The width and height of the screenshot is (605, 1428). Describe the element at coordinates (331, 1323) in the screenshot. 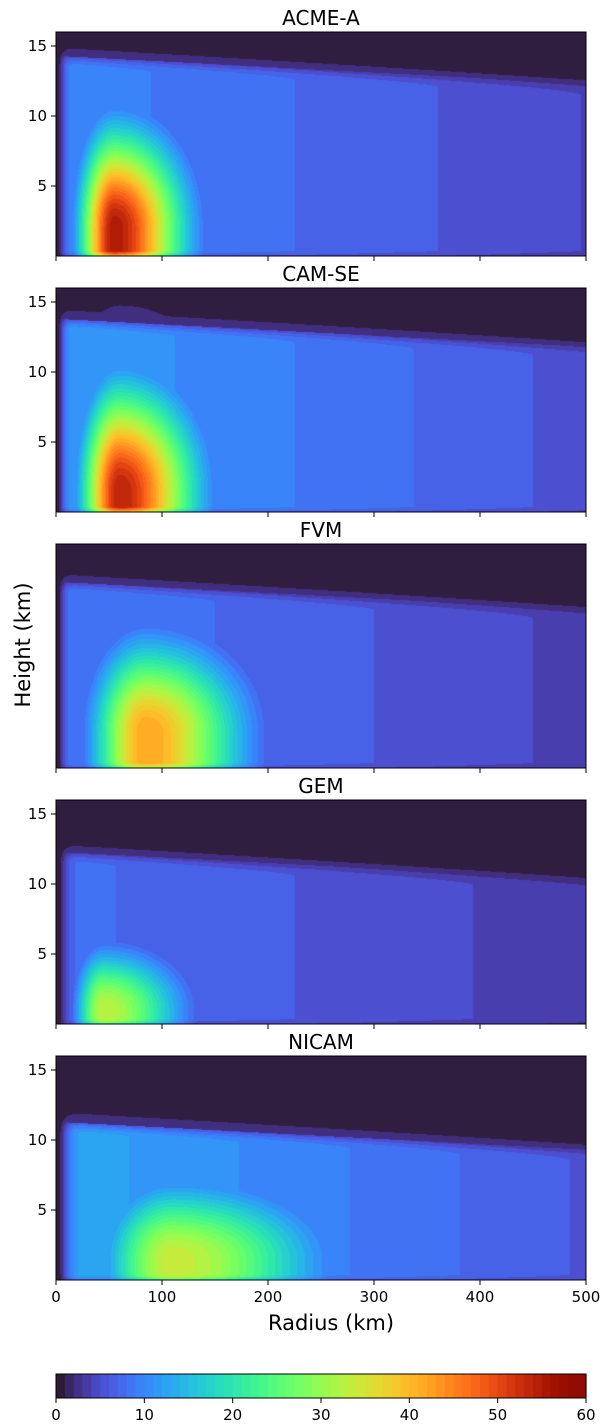

I see `x-axis-label: Radius (km)` at that location.